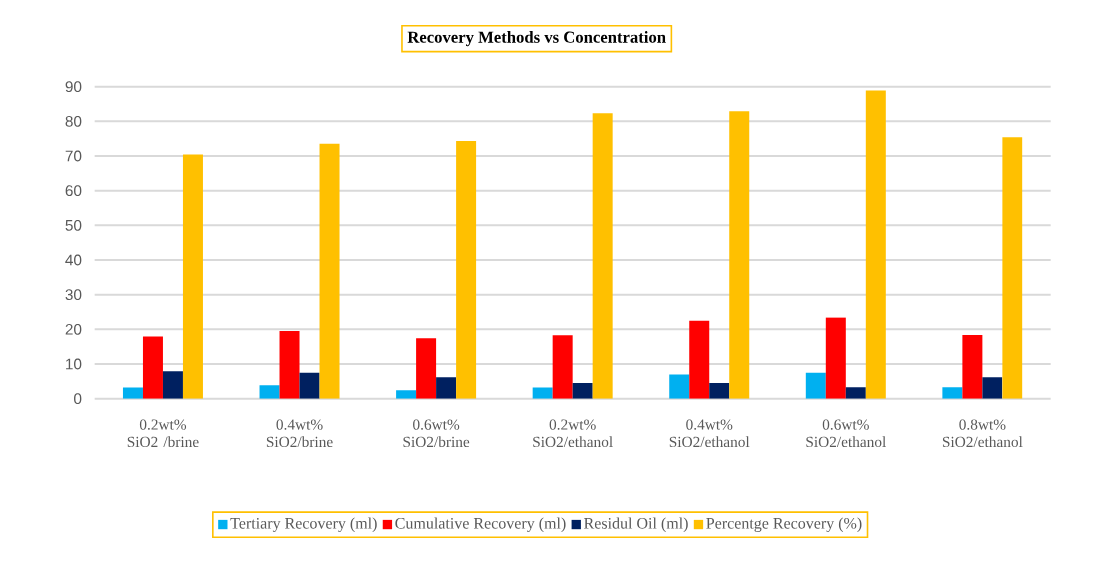  What do you see at coordinates (78, 399) in the screenshot?
I see `y-tick-label: 0` at bounding box center [78, 399].